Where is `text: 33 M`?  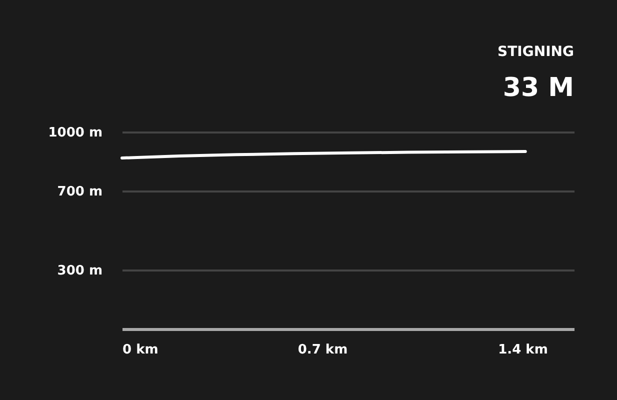 text: 33 M is located at coordinates (538, 88).